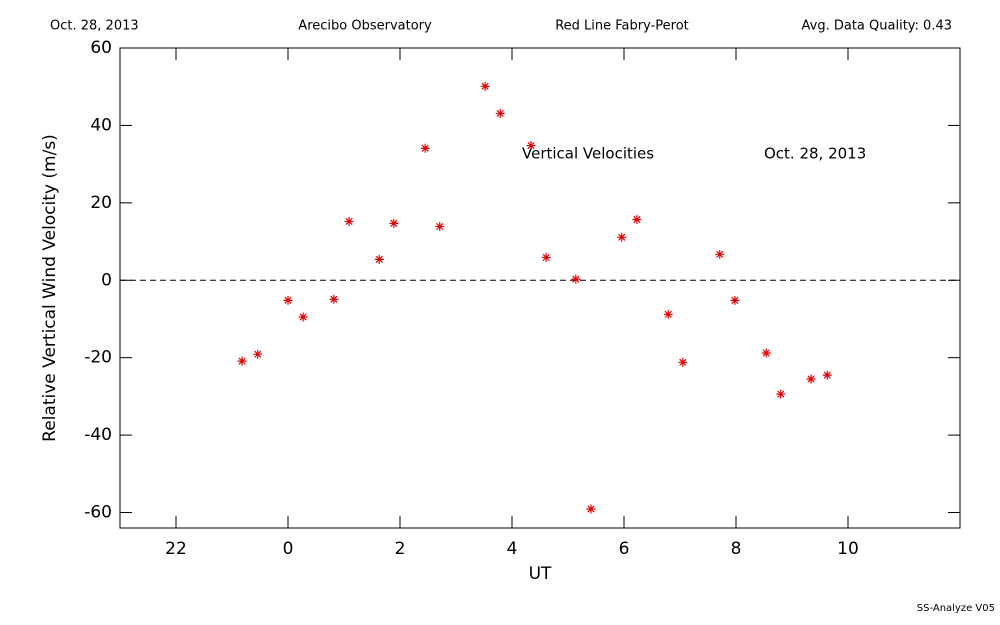 Image resolution: width=1000 pixels, height=625 pixels. What do you see at coordinates (848, 549) in the screenshot?
I see `x-tick-label: 10` at bounding box center [848, 549].